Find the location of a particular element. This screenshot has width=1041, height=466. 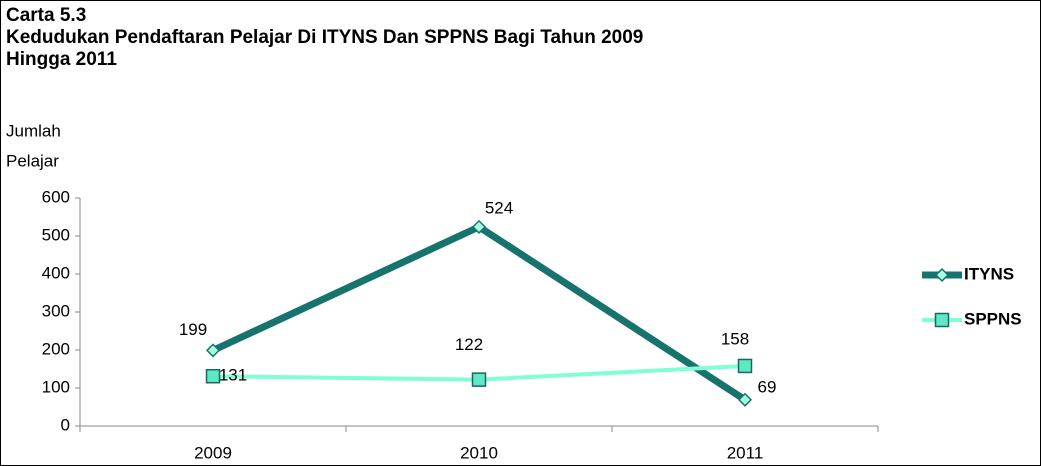

y-tick-label: 500 is located at coordinates (56, 234).